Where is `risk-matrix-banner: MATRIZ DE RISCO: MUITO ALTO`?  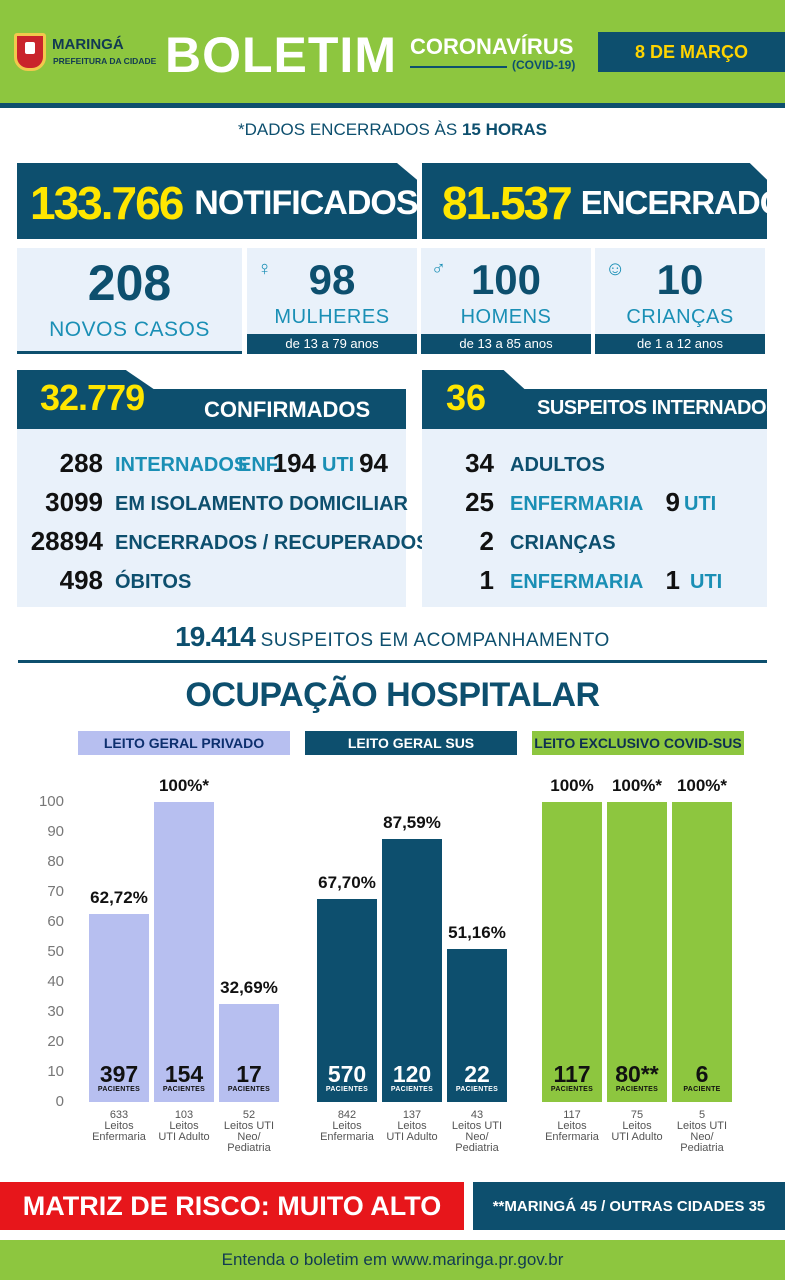
risk-matrix-banner: MATRIZ DE RISCO: MUITO ALTO is located at coordinates (232, 1206).